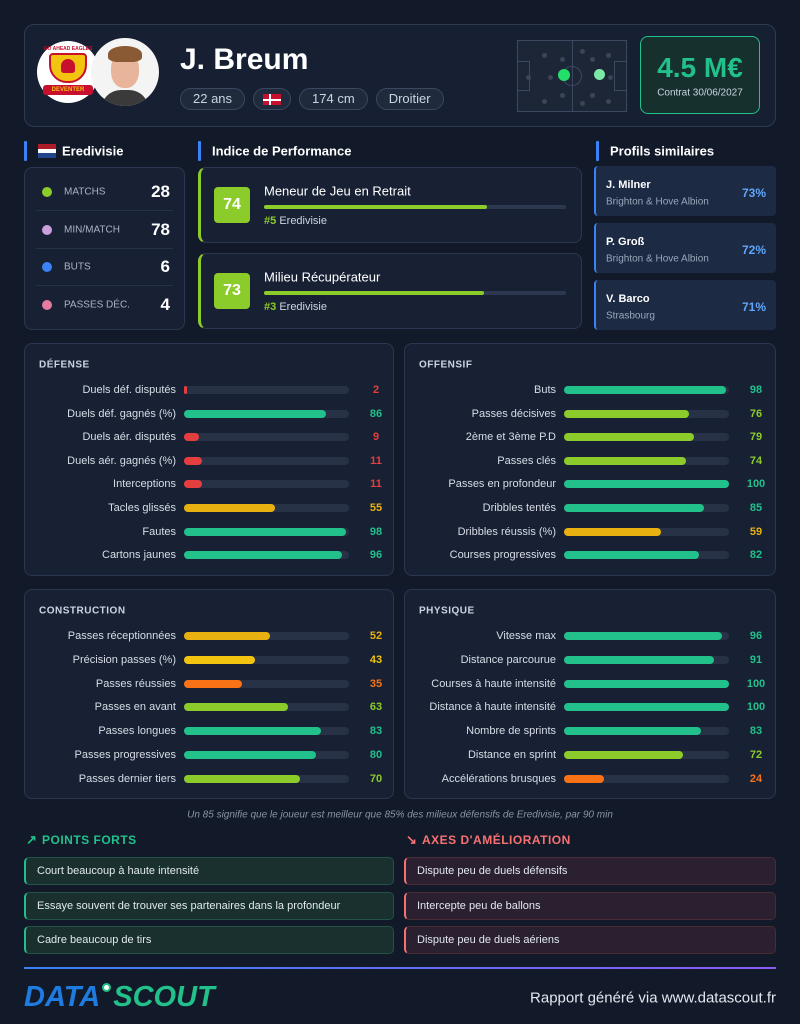 Image resolution: width=800 pixels, height=1024 pixels. What do you see at coordinates (159, 531) in the screenshot?
I see `stat-label: Fautes` at bounding box center [159, 531].